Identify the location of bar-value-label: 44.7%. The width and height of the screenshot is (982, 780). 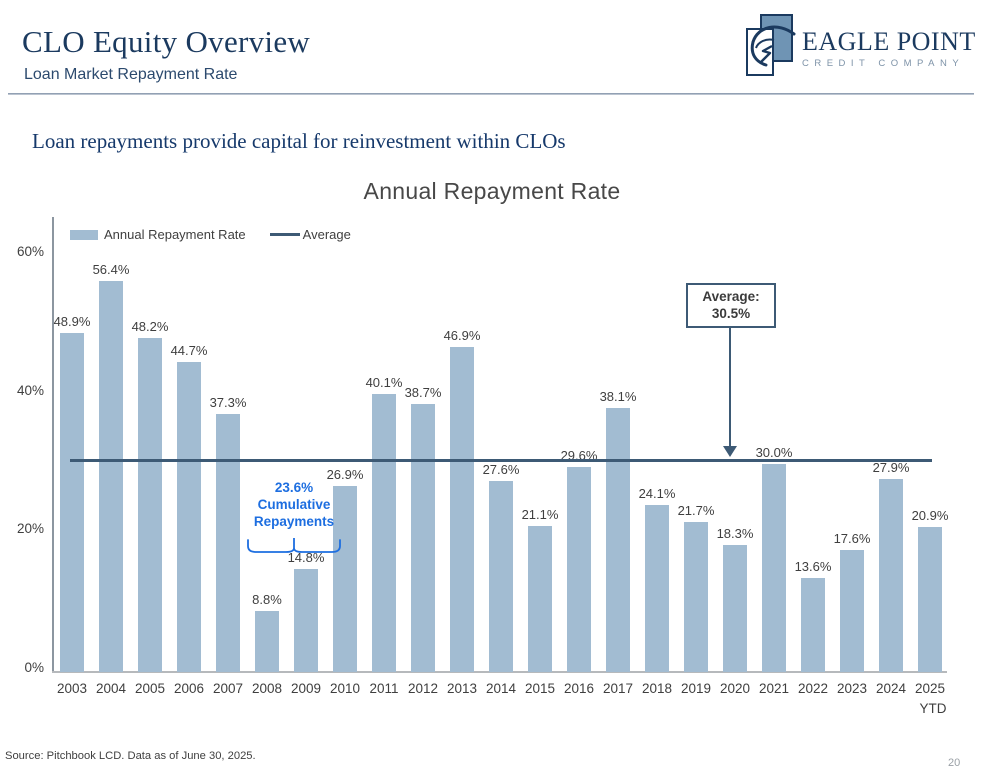
(189, 351).